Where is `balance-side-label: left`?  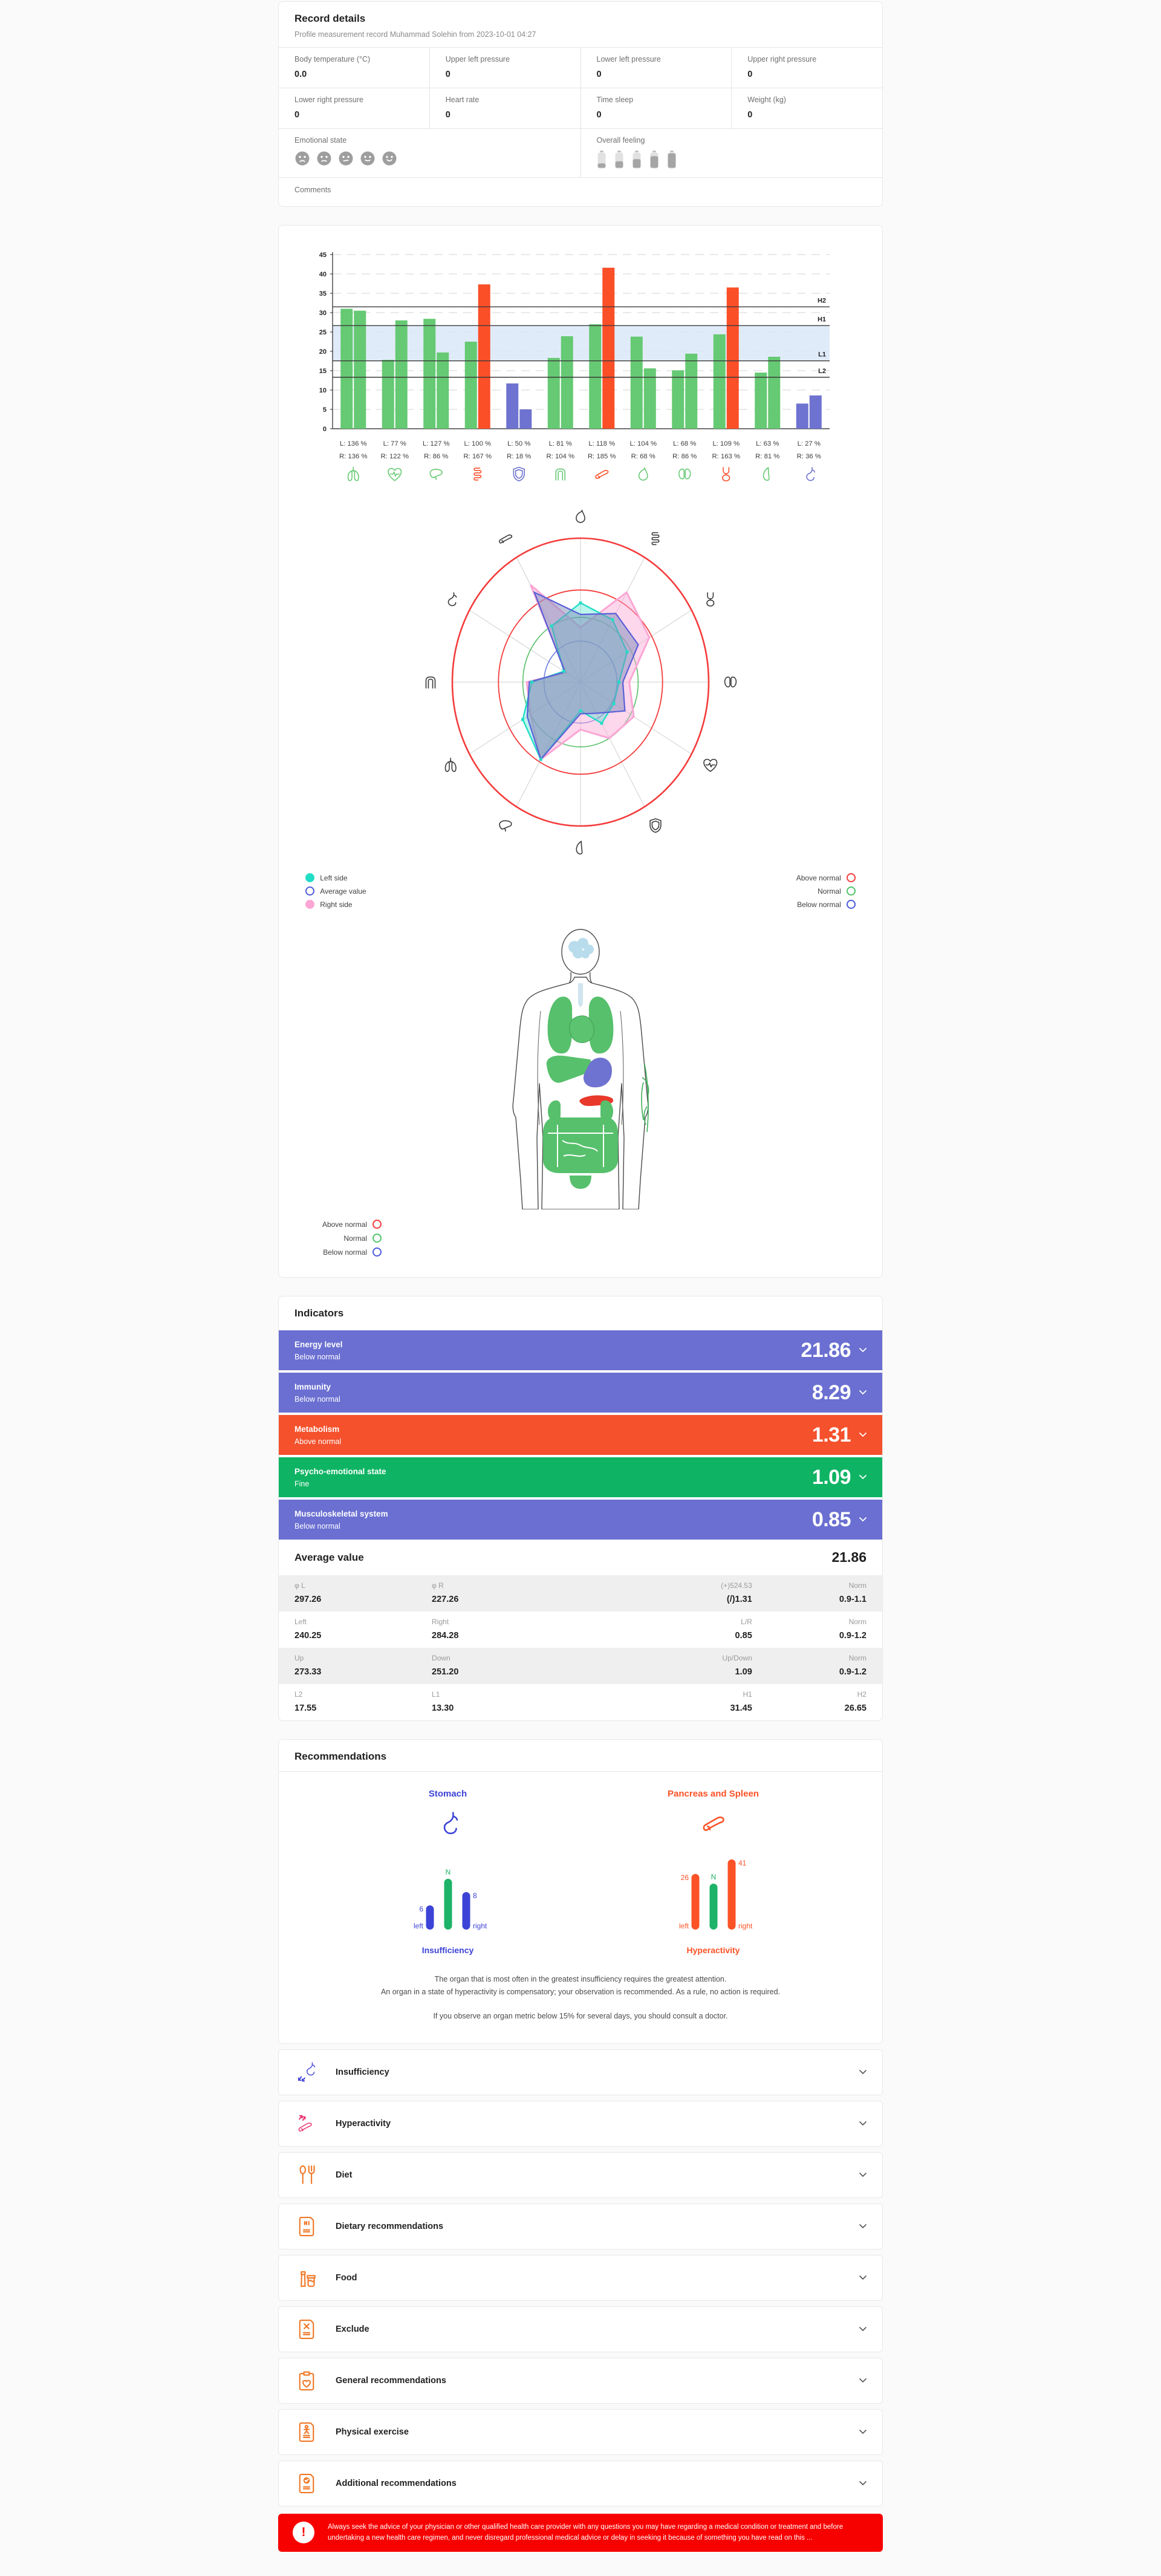
balance-side-label: left is located at coordinates (683, 1926).